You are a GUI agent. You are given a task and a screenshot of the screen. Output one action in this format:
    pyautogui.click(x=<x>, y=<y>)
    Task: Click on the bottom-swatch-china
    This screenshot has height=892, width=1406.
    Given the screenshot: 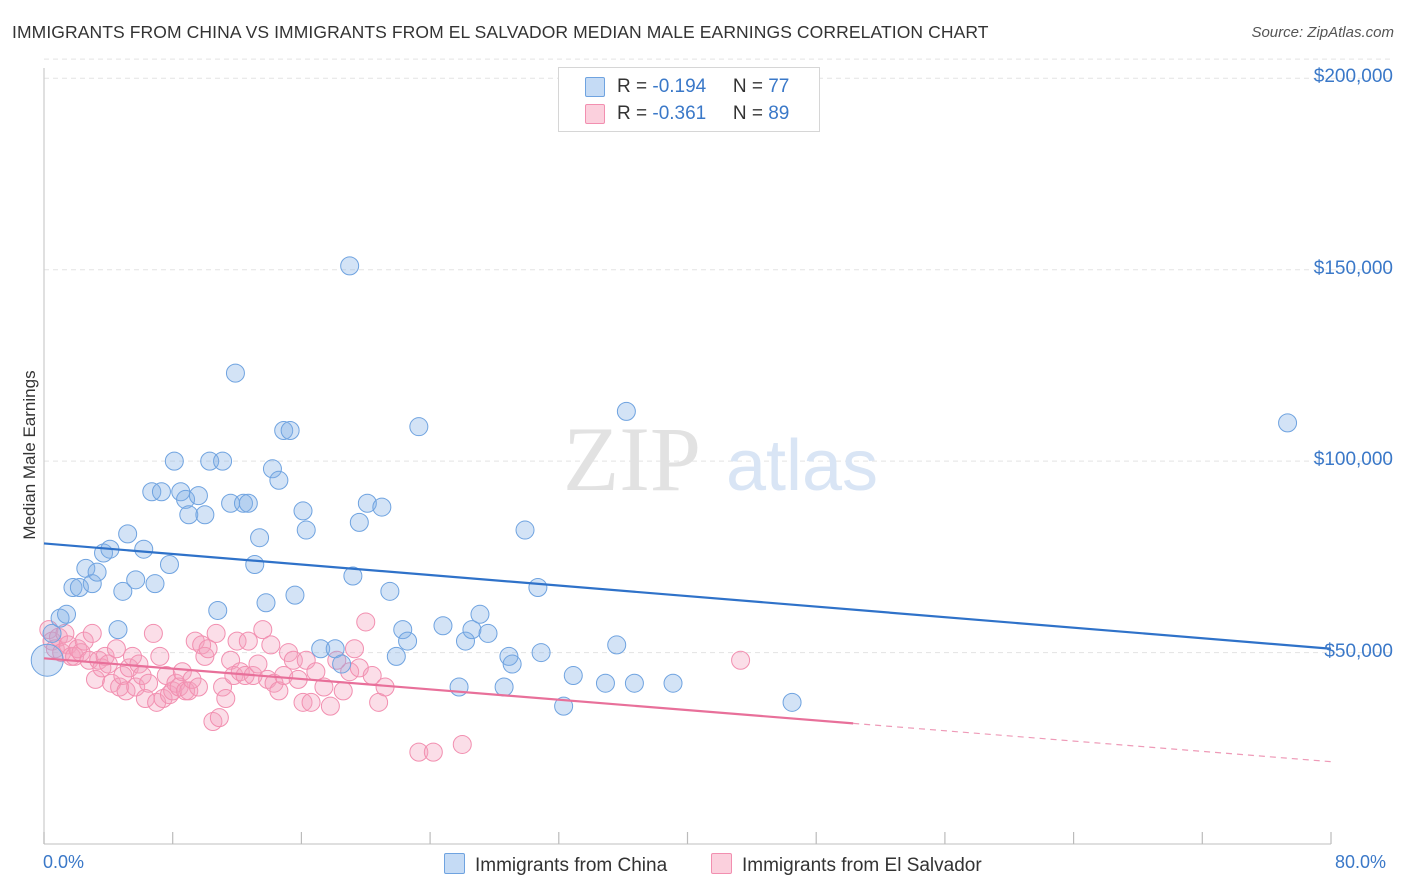 What is the action you would take?
    pyautogui.click(x=454, y=863)
    